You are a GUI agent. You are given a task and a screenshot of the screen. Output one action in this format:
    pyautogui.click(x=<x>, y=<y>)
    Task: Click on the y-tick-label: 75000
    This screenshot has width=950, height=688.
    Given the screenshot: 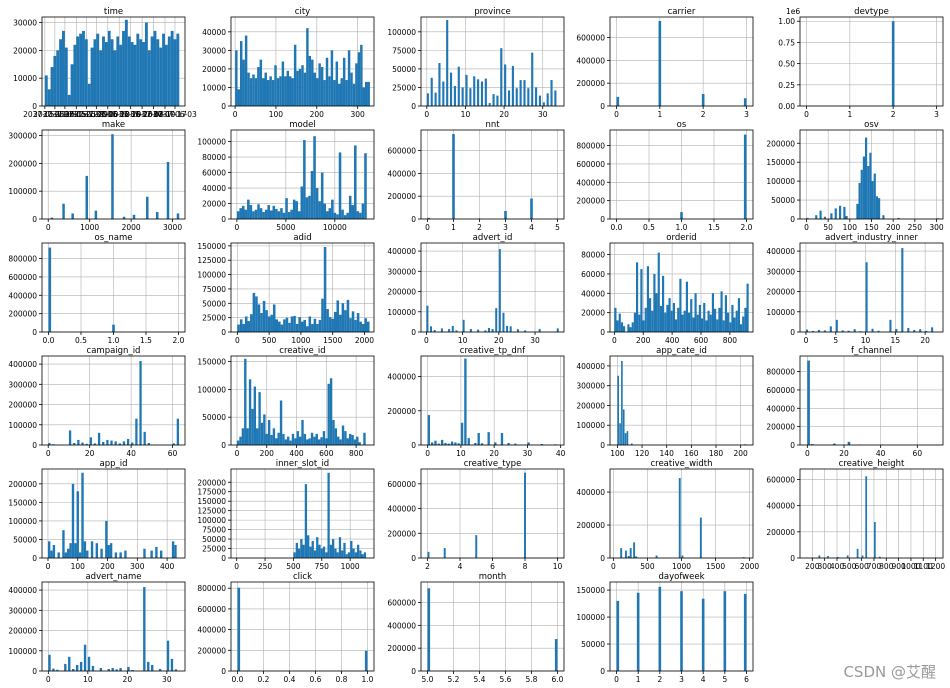 What is the action you would take?
    pyautogui.click(x=404, y=50)
    